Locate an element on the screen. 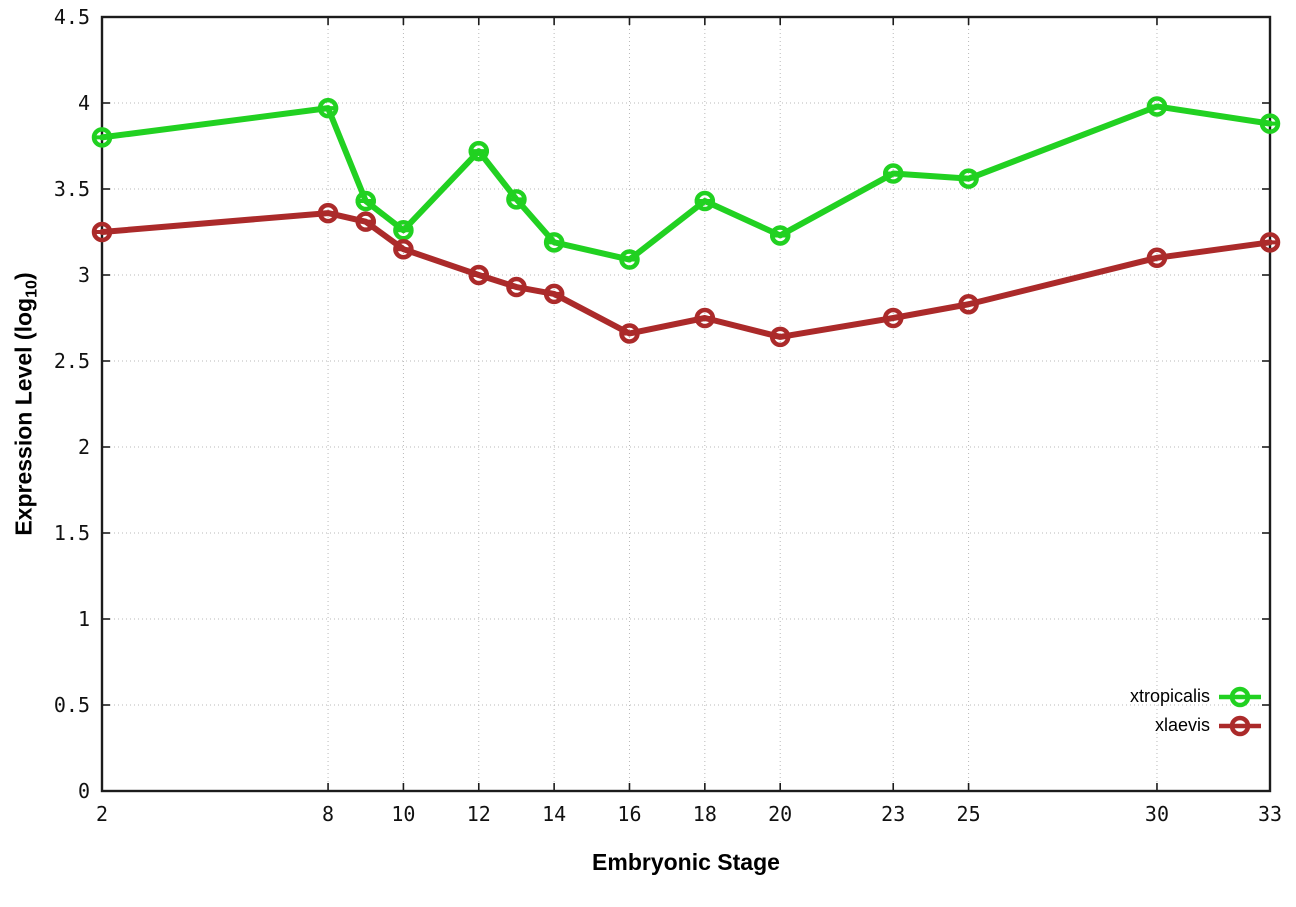 This screenshot has width=1296, height=907. y-tick-label: 0 is located at coordinates (84, 791).